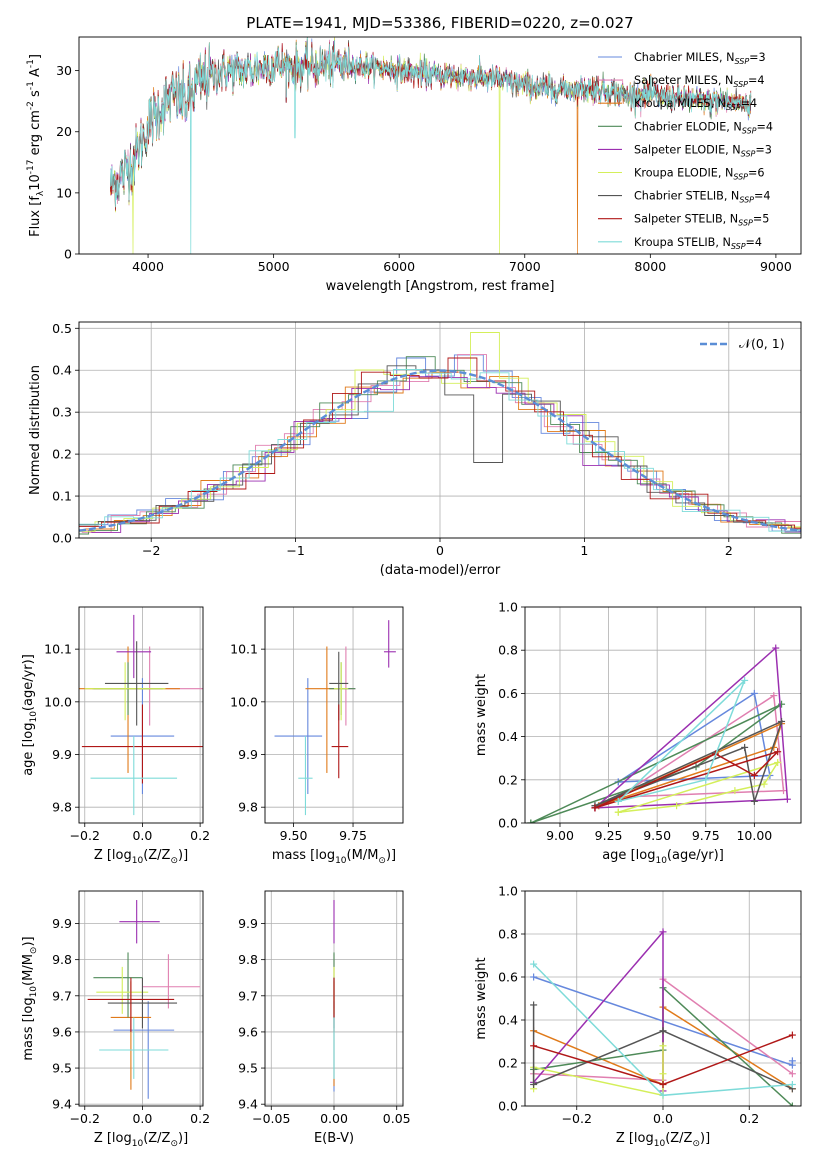 This screenshot has height=1170, width=819. Describe the element at coordinates (440, 450) in the screenshot. I see `hist-kroupa-stelib` at that location.